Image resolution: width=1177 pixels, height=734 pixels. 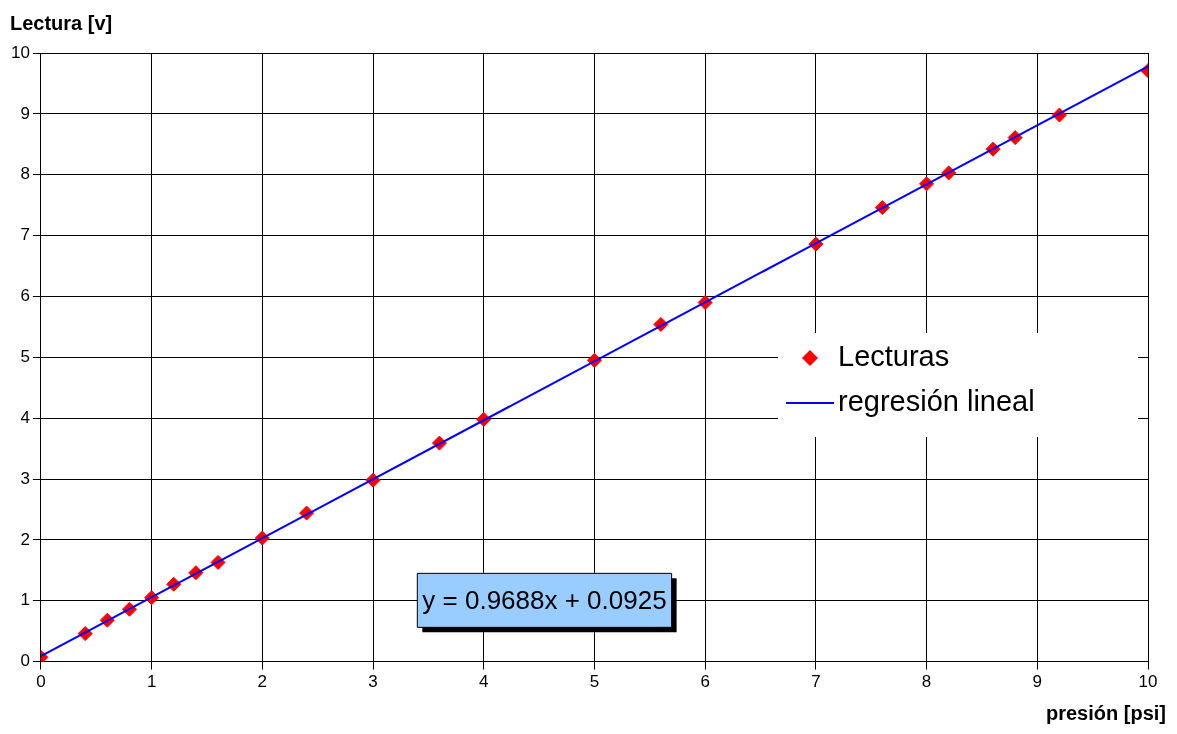 What do you see at coordinates (816, 682) in the screenshot?
I see `x-tick-label: 7` at bounding box center [816, 682].